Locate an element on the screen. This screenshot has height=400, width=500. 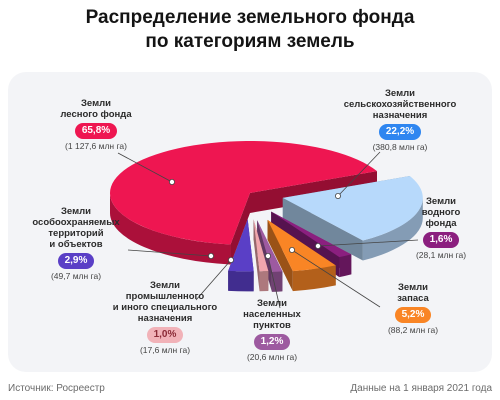
slice-name: Земли лесного фонда is located at coordinates (96, 109).